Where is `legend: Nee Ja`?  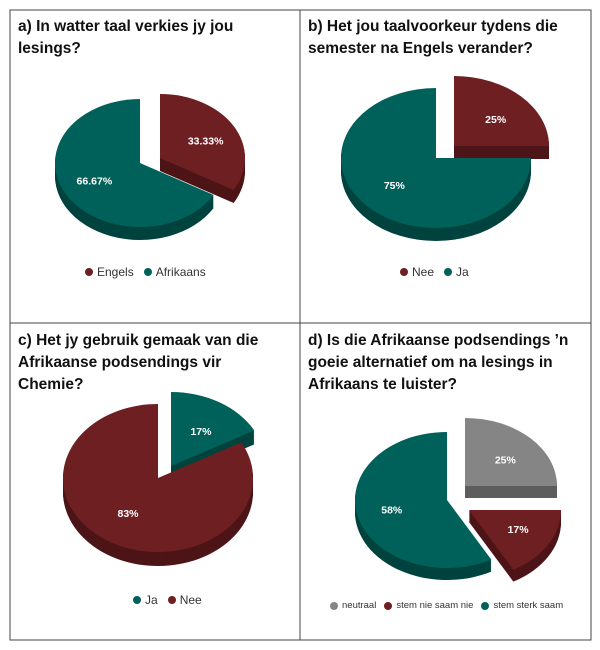 legend: Nee Ja is located at coordinates (434, 272).